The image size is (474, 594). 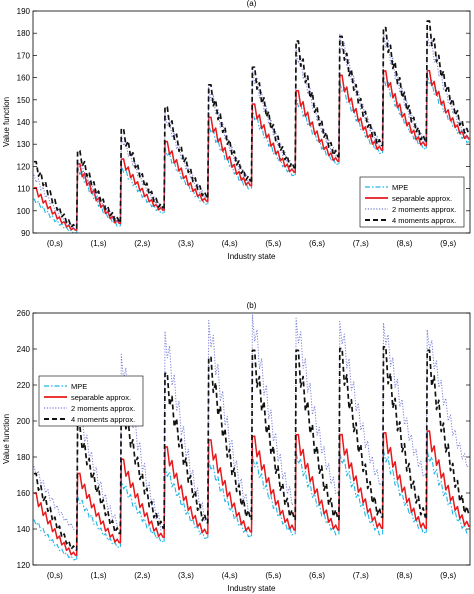 I want to click on y-tick-label: 190, so click(x=24, y=11).